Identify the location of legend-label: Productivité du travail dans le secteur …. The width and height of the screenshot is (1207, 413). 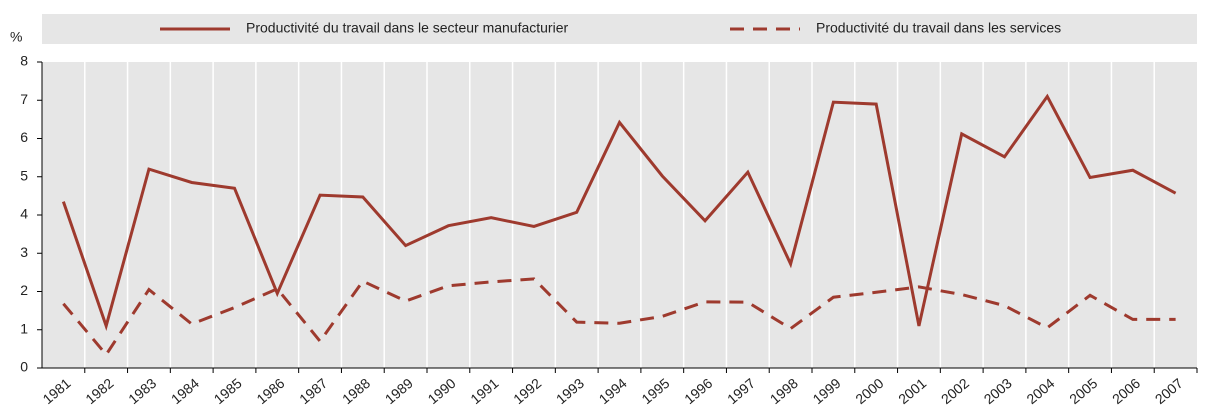
(407, 28).